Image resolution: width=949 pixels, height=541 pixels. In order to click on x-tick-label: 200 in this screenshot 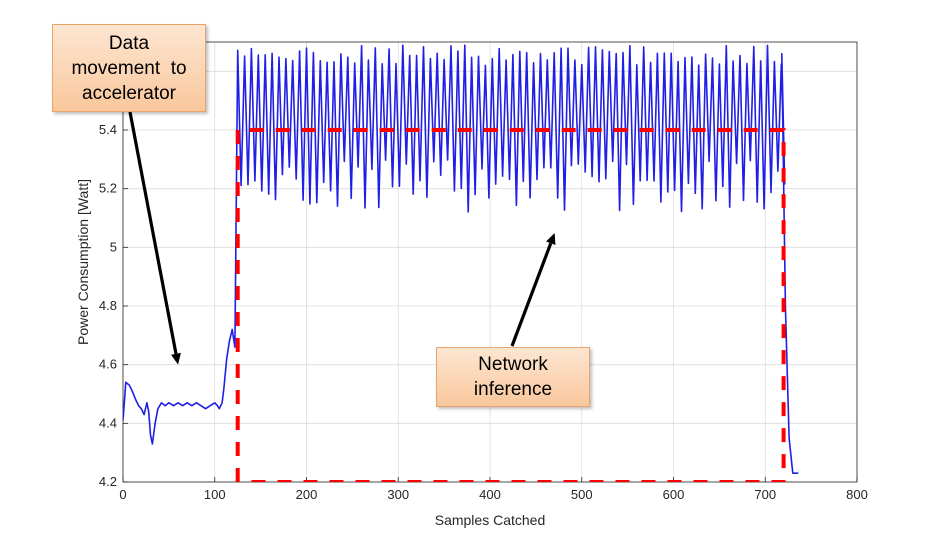, I will do `click(307, 494)`.